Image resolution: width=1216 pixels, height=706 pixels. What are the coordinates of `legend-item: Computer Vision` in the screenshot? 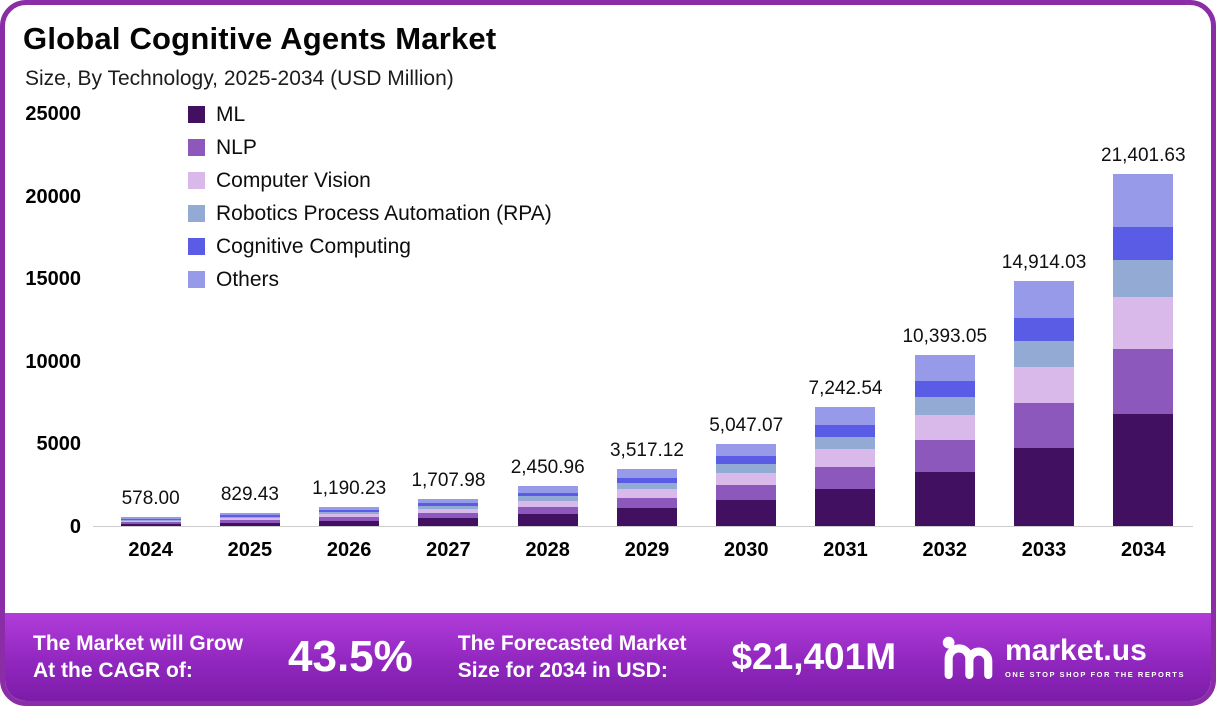 It's located at (370, 180).